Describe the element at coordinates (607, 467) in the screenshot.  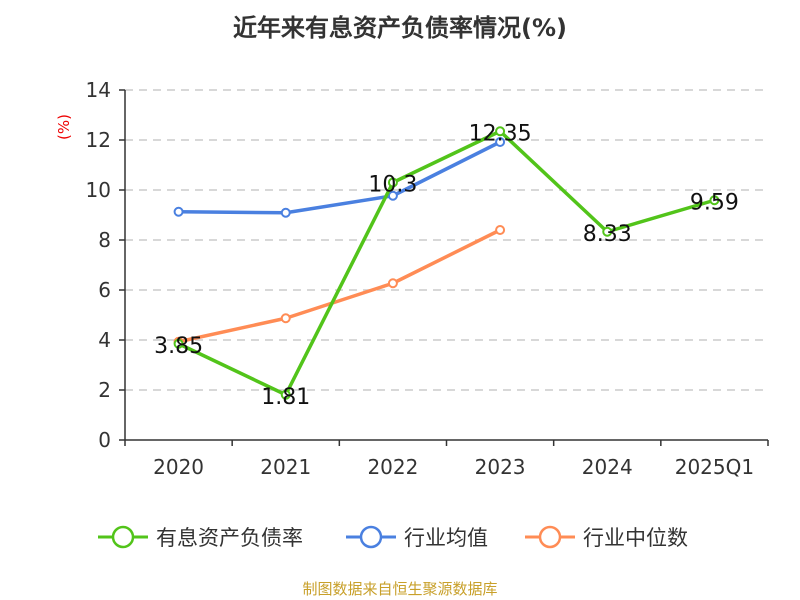
I see `x-tick-label: 2024` at that location.